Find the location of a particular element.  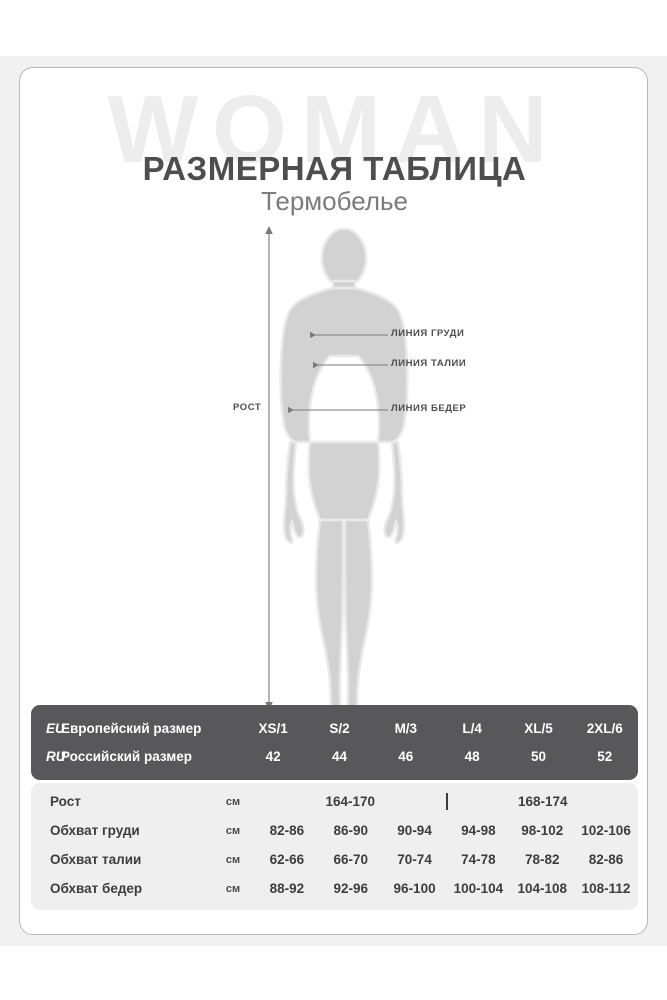

hips-value-3: 100-104 is located at coordinates (478, 888).